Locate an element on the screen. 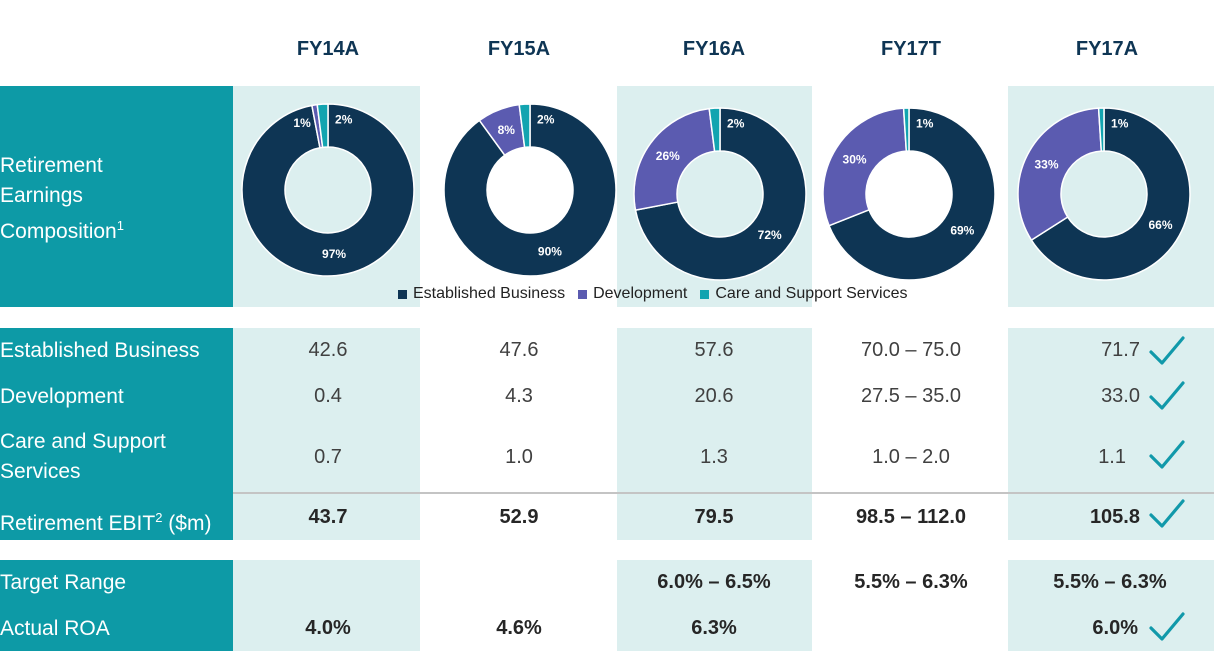  row-label-actual-roa: Actual ROA is located at coordinates (55, 628).